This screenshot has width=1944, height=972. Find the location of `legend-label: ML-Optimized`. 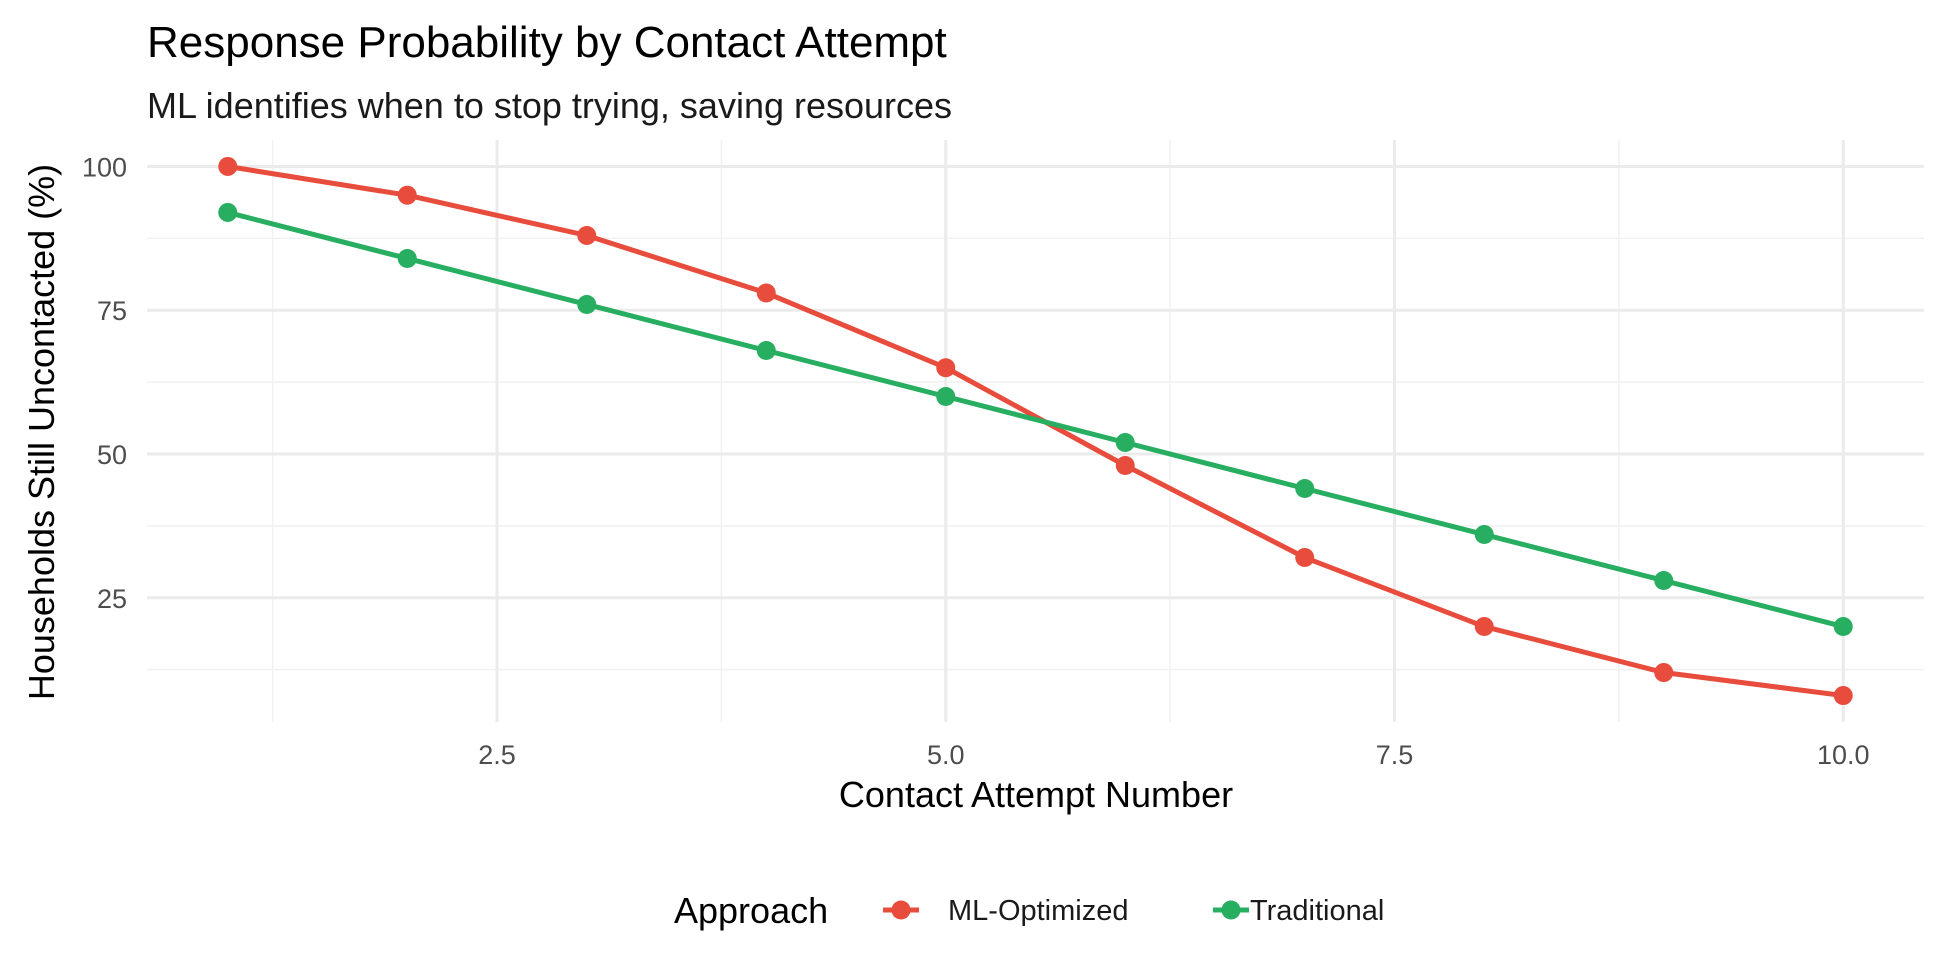

legend-label: ML-Optimized is located at coordinates (1038, 911).